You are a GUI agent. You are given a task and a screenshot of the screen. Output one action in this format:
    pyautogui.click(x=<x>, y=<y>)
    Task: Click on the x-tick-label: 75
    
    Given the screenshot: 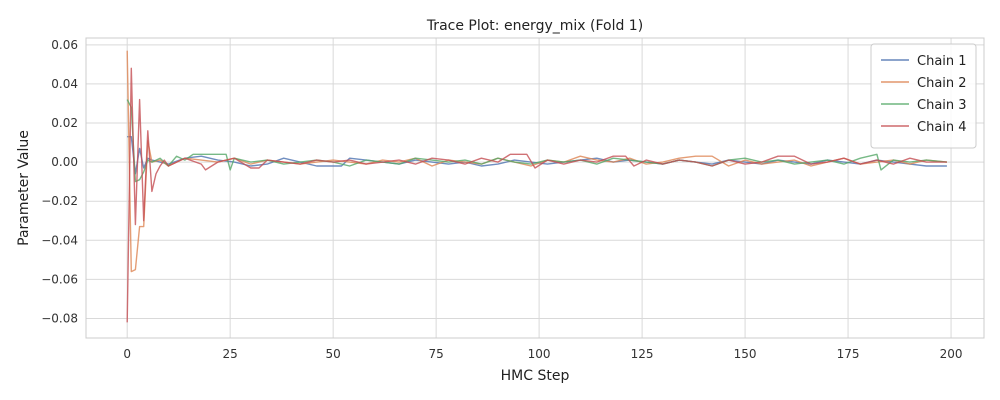 What is the action you would take?
    pyautogui.click(x=435, y=354)
    